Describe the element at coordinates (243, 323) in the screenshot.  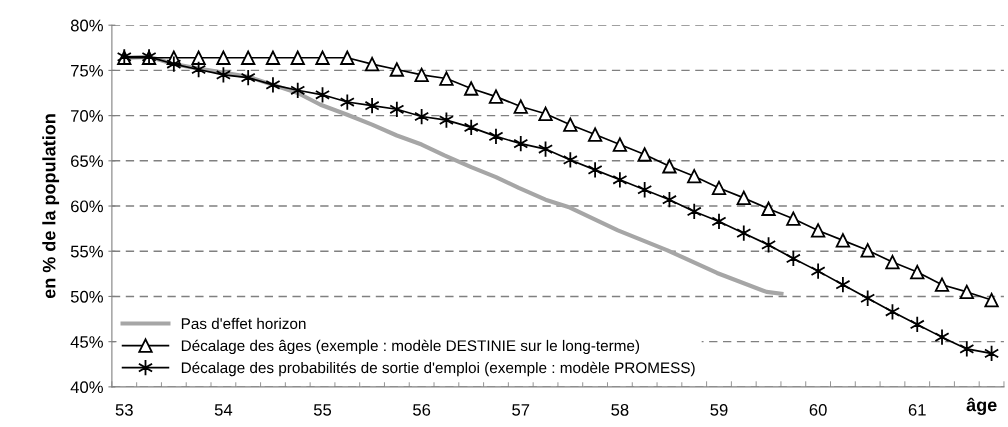
I see `legend-label: Pas d'effet horizon` at that location.